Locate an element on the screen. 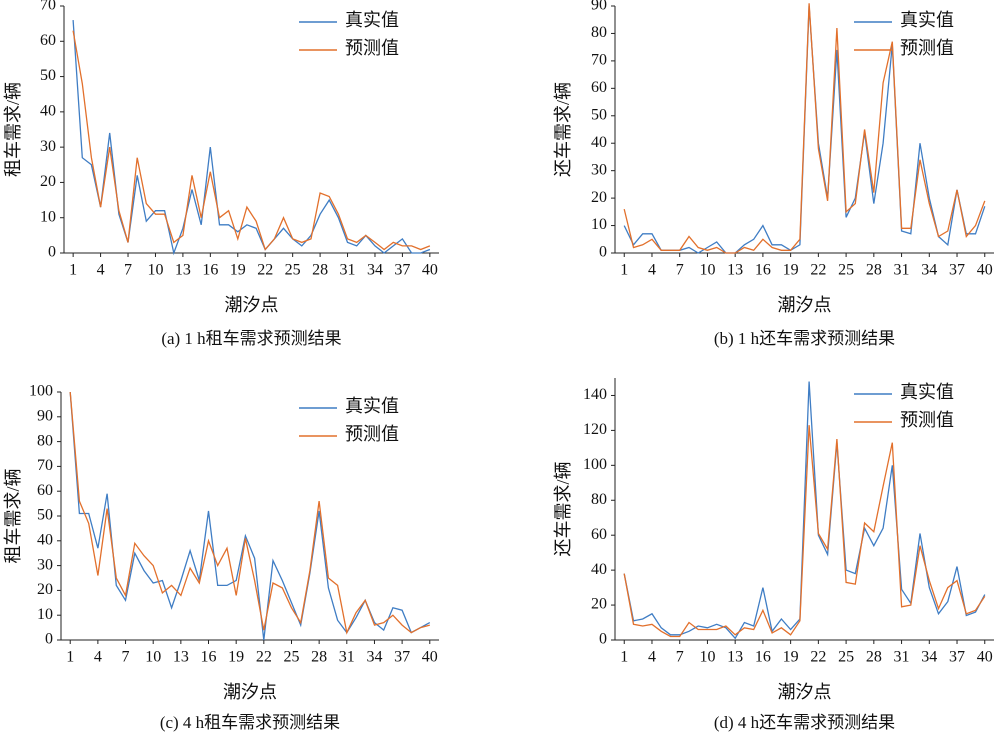 The image size is (1000, 737). caption: (c) 4 h租车需求预测结果 is located at coordinates (250, 722).